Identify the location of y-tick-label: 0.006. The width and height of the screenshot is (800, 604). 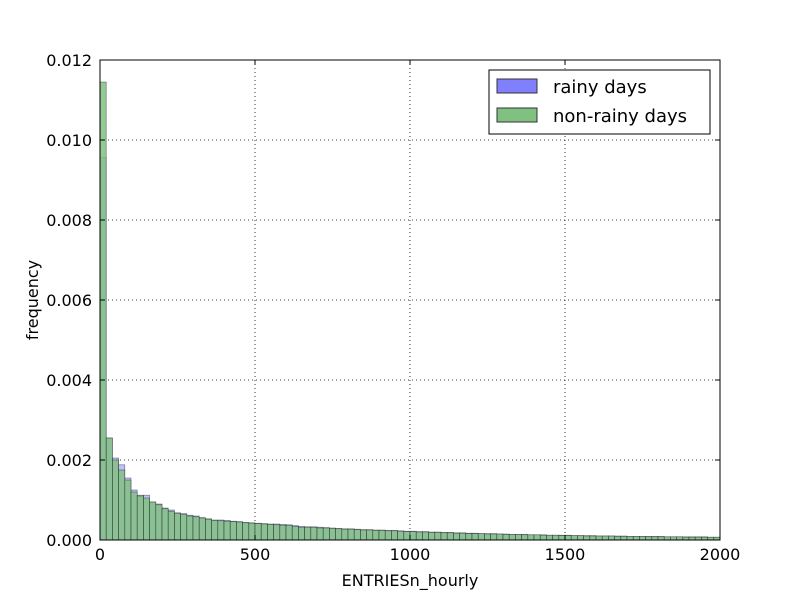
(69, 300).